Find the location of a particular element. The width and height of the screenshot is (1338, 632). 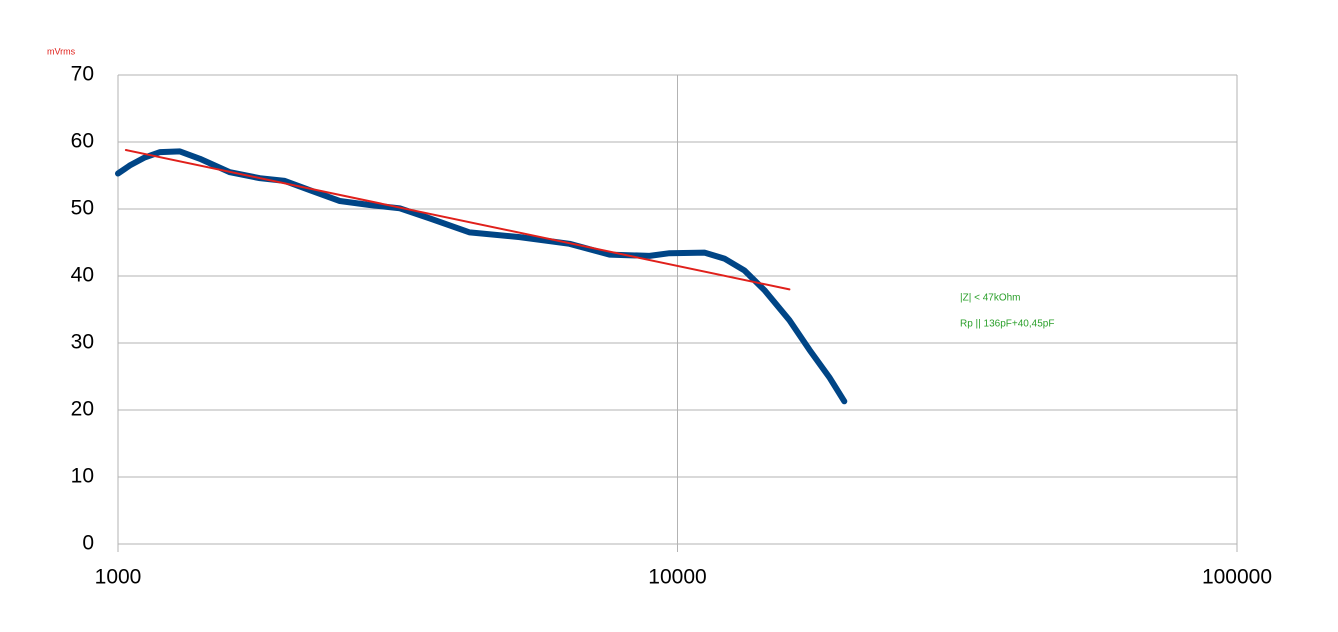

y-tick-label: 50 is located at coordinates (82, 208).